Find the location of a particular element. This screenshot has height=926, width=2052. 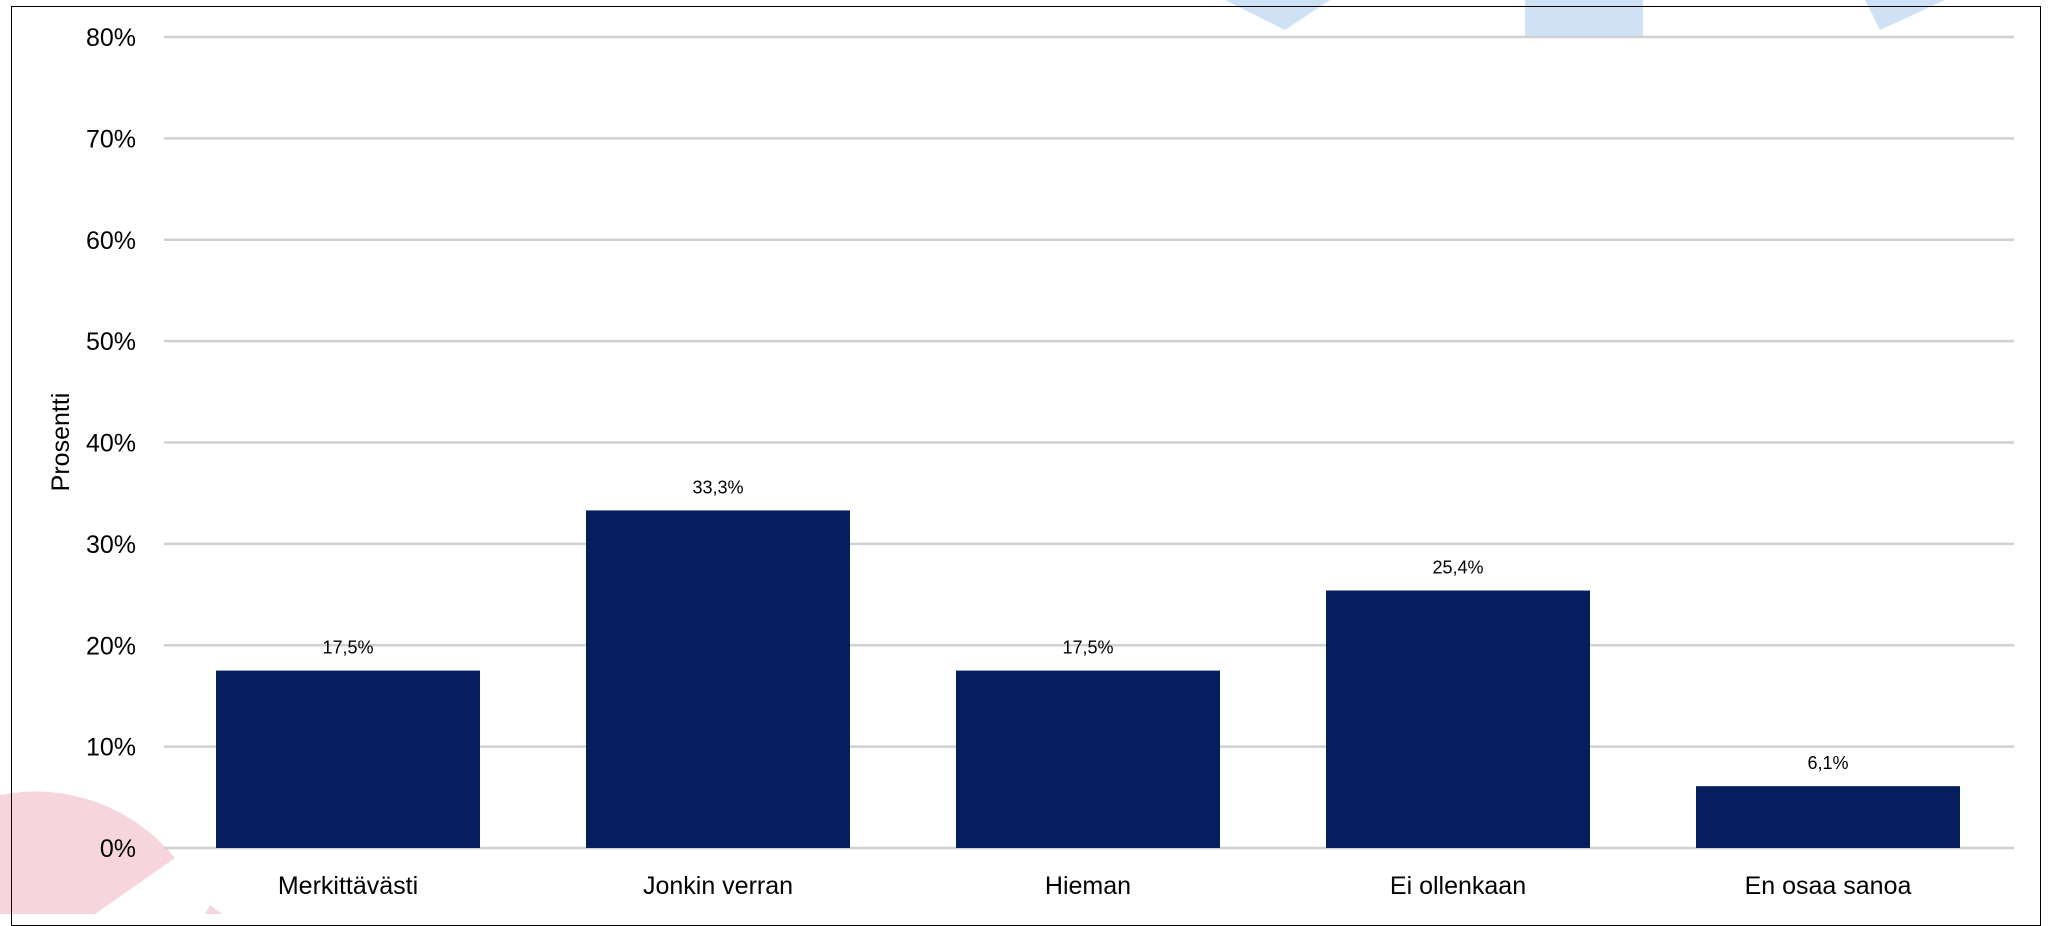

y-tick-label: 10% is located at coordinates (111, 748).